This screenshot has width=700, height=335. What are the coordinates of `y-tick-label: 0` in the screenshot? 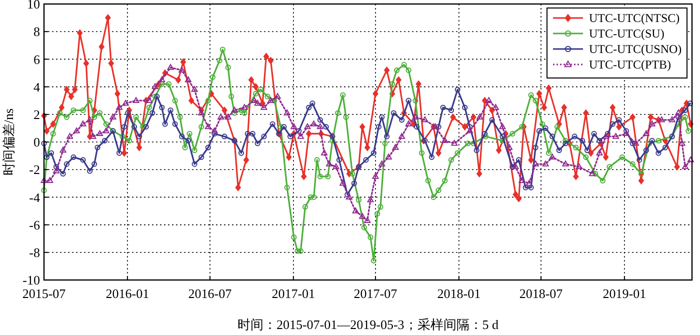 It's located at (37, 142).